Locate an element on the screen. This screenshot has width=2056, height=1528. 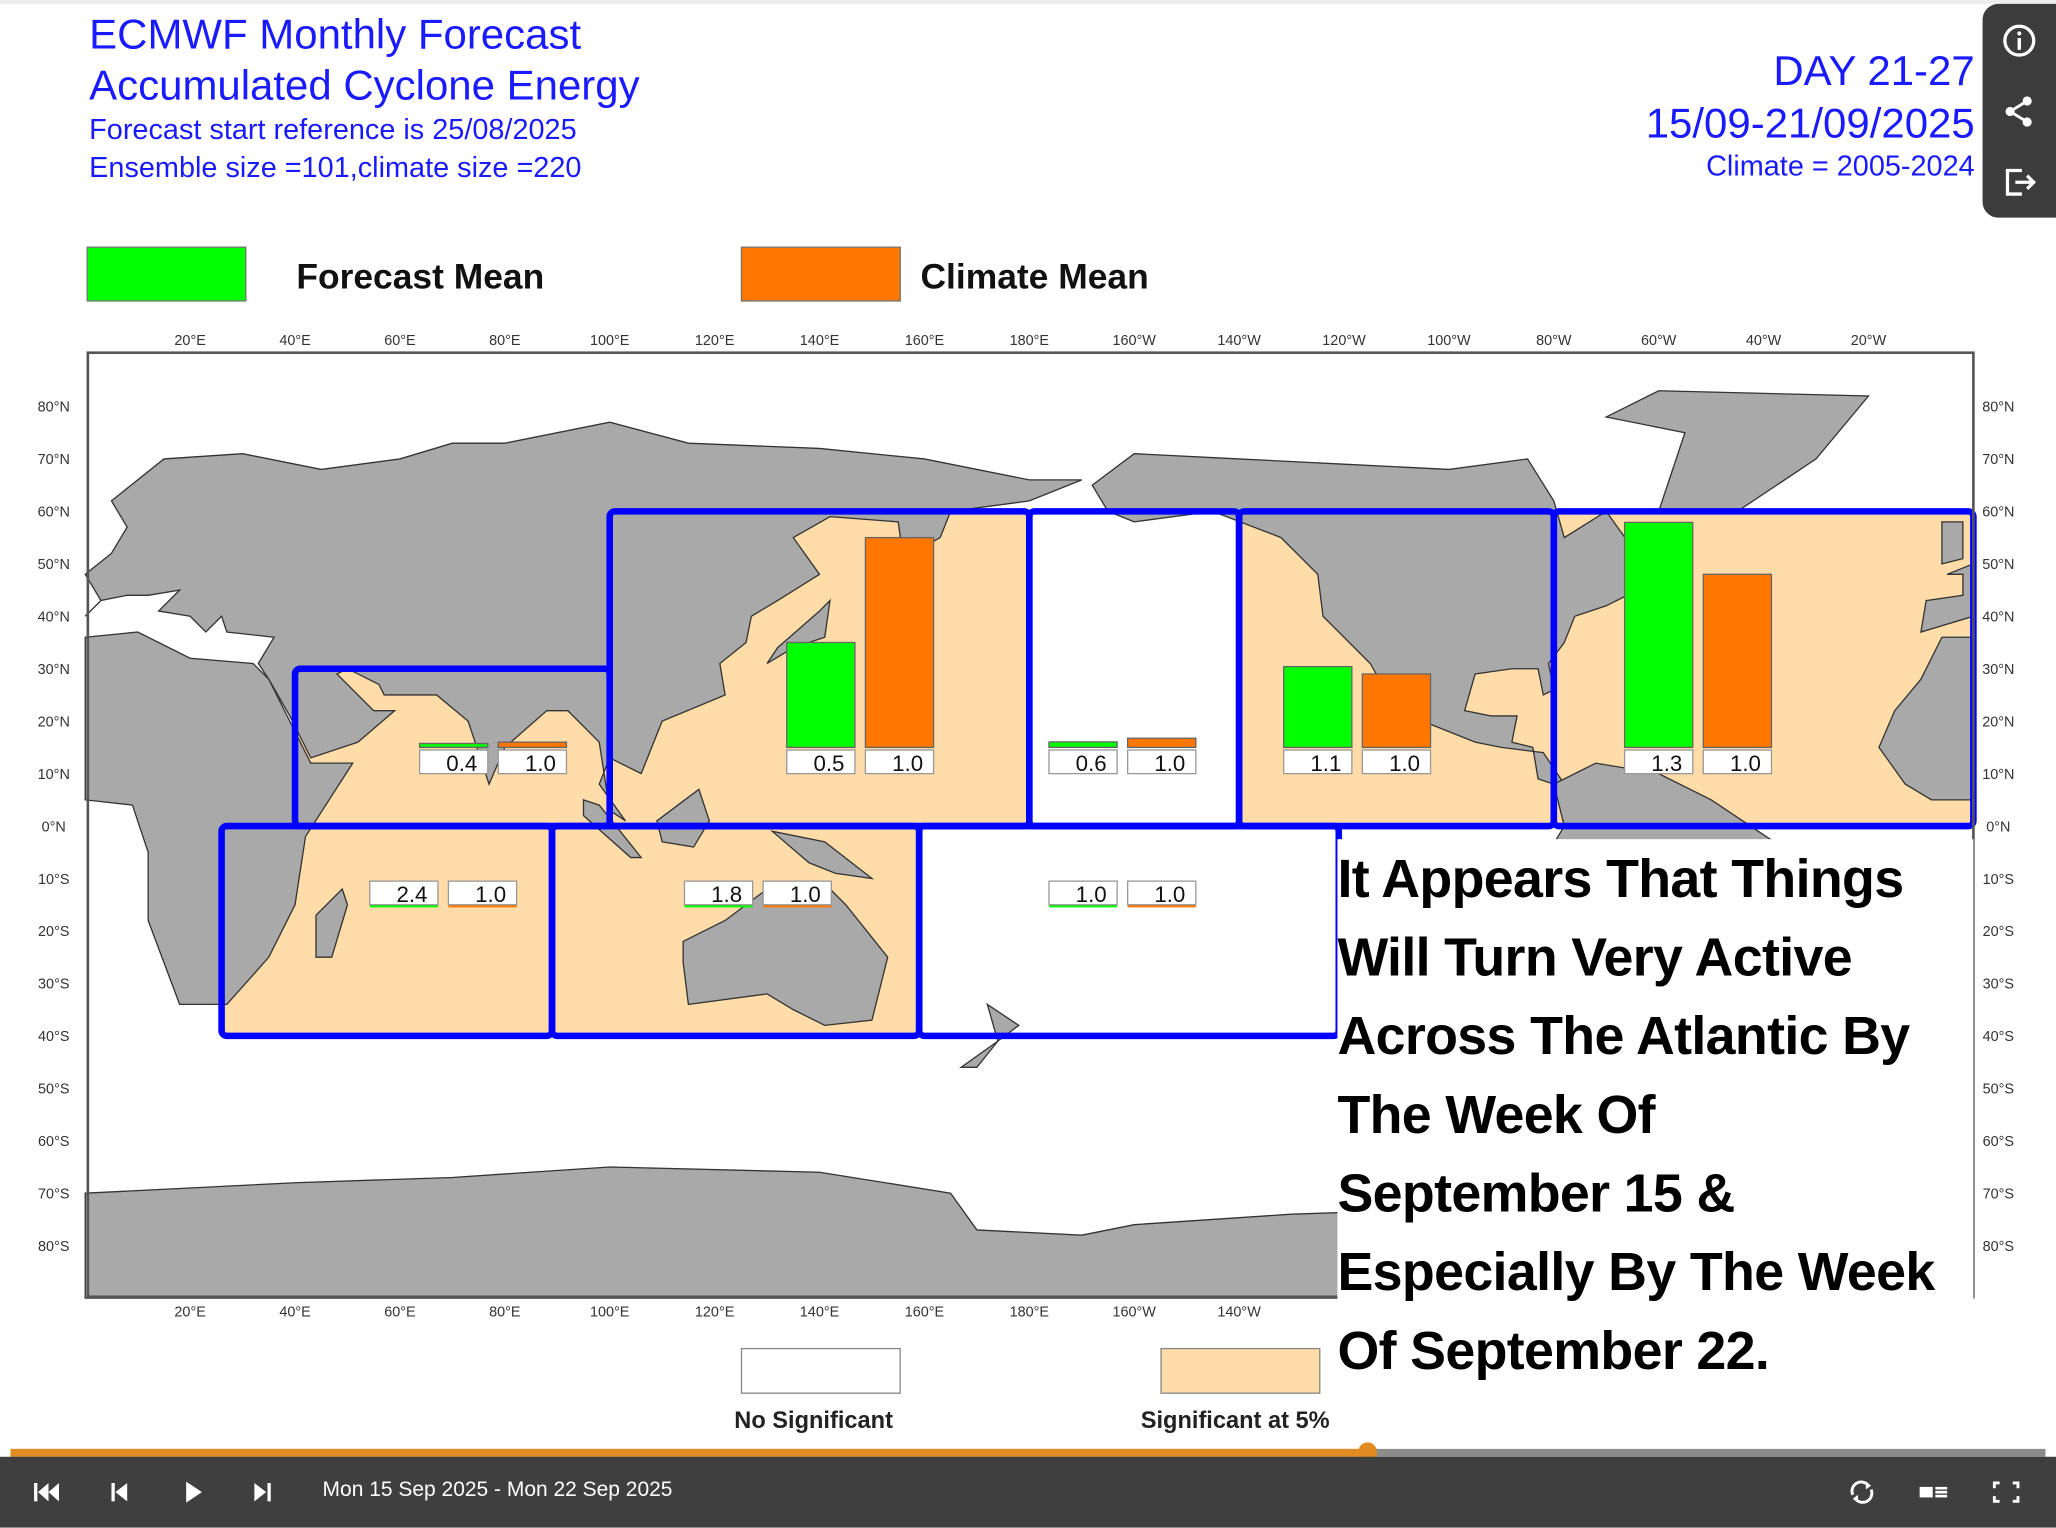
previous-frame-icon is located at coordinates (120, 1492).